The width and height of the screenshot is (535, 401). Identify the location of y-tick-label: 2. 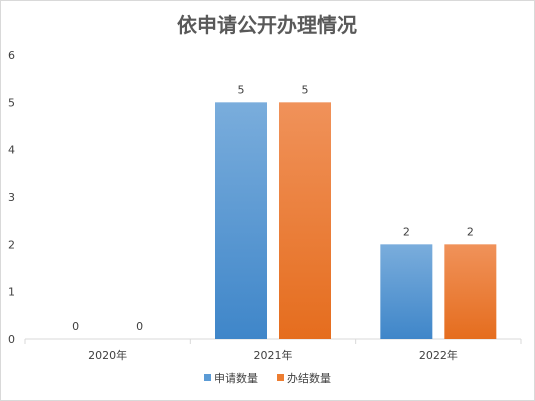
(11, 244).